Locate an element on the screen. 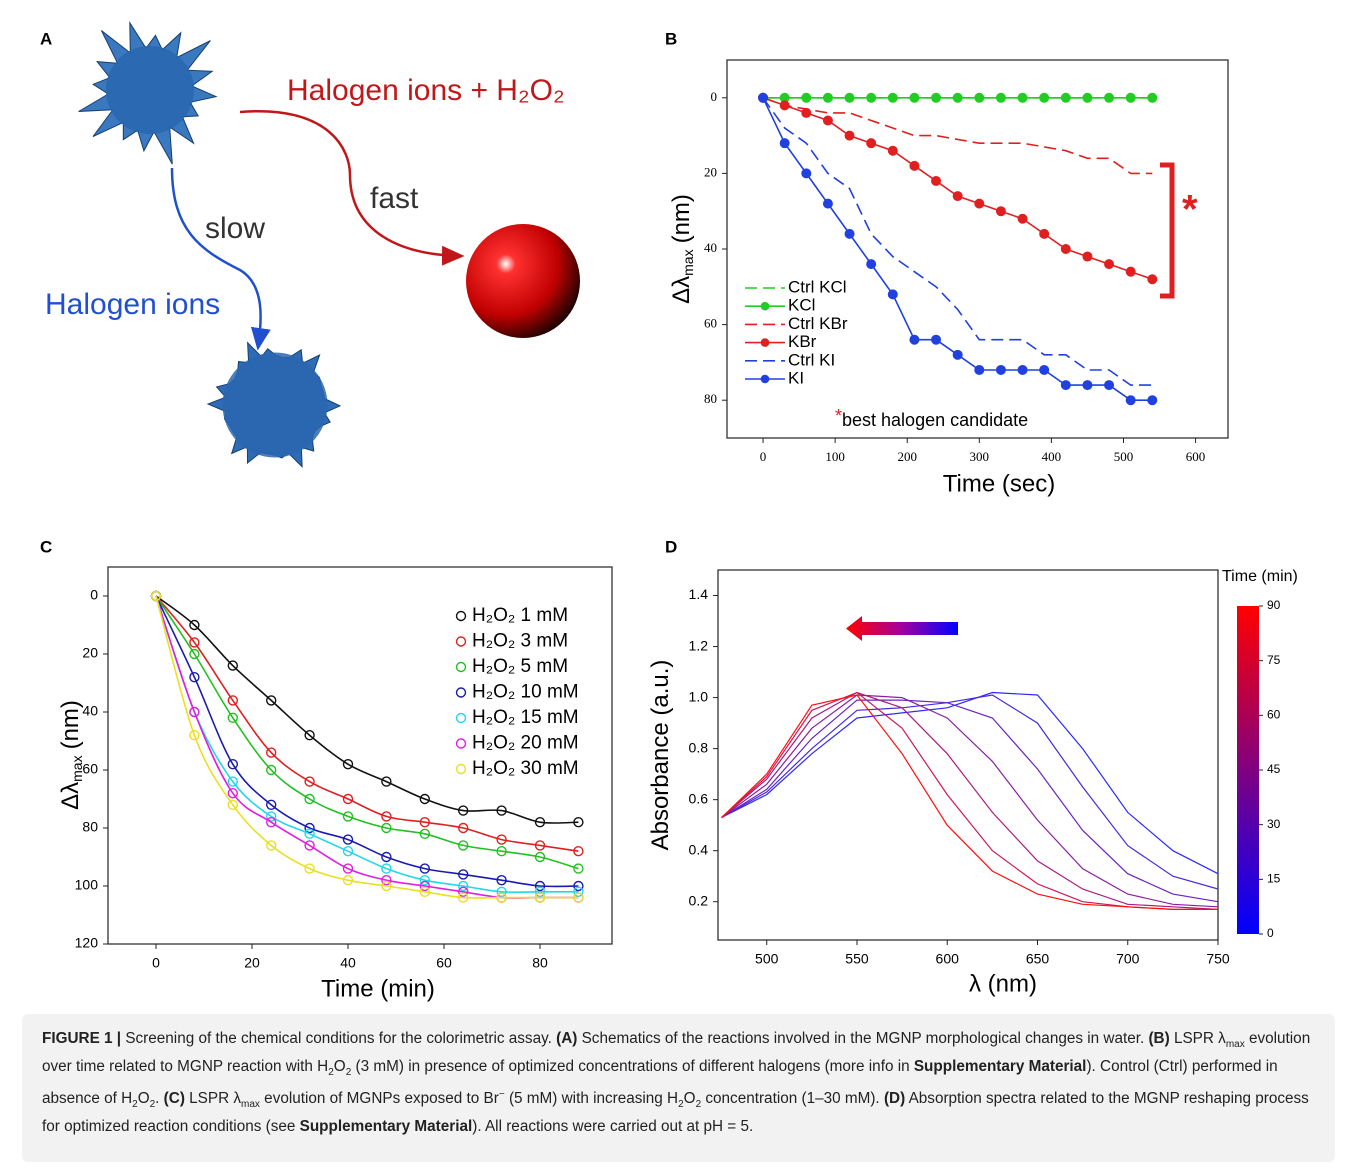 This screenshot has width=1357, height=1172. caption-text: LSPR λ is located at coordinates (1197, 1038).